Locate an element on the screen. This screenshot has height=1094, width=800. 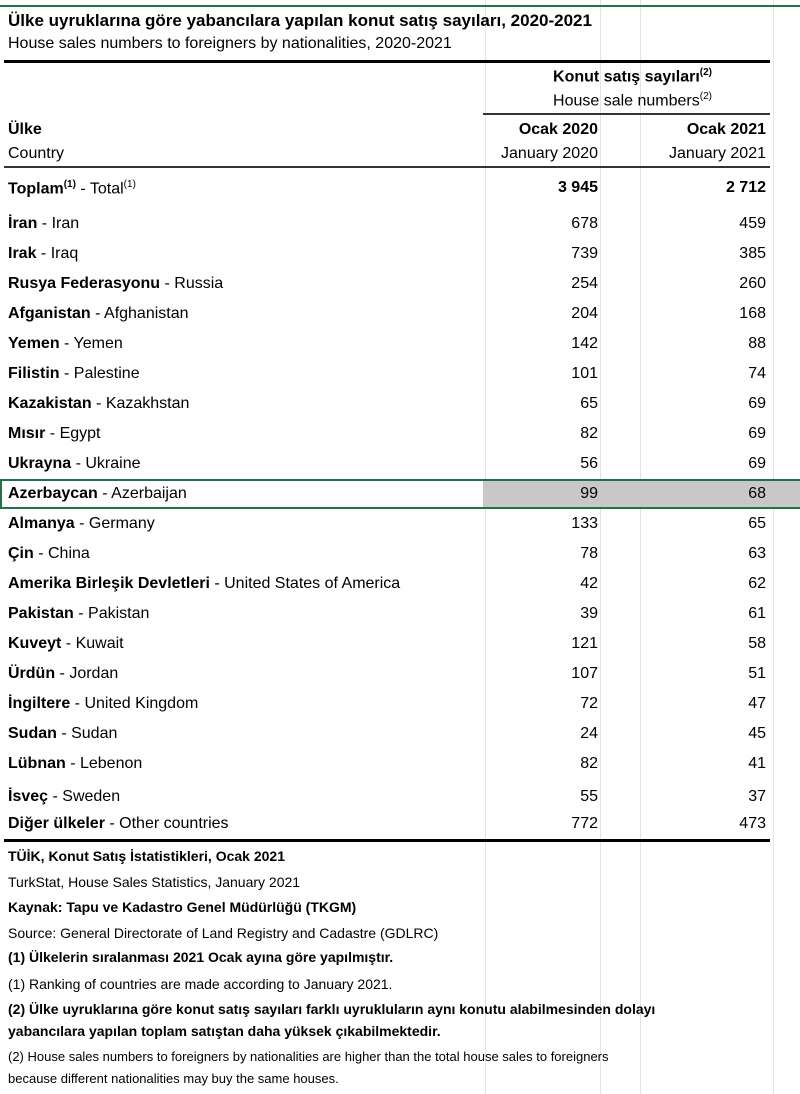
value-2020: 772 is located at coordinates (584, 823).